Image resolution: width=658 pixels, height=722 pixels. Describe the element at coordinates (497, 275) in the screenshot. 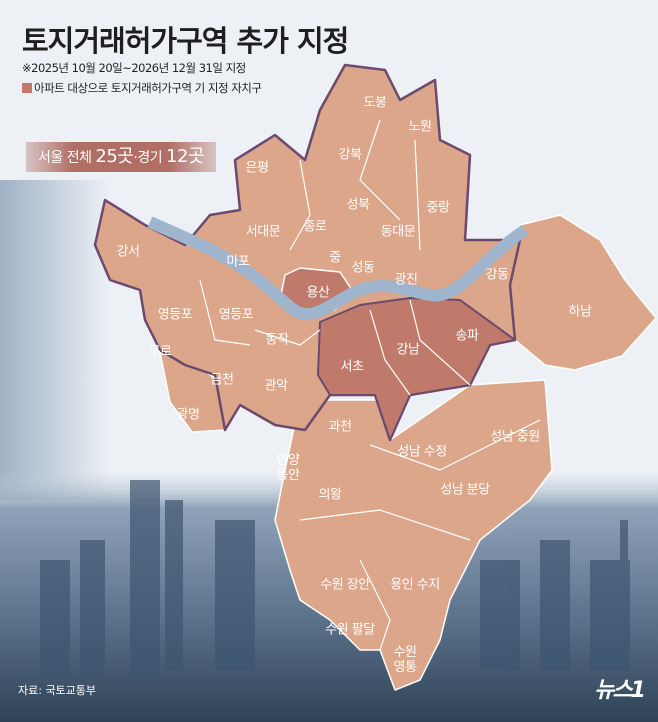

I see `district-label: 강동` at that location.